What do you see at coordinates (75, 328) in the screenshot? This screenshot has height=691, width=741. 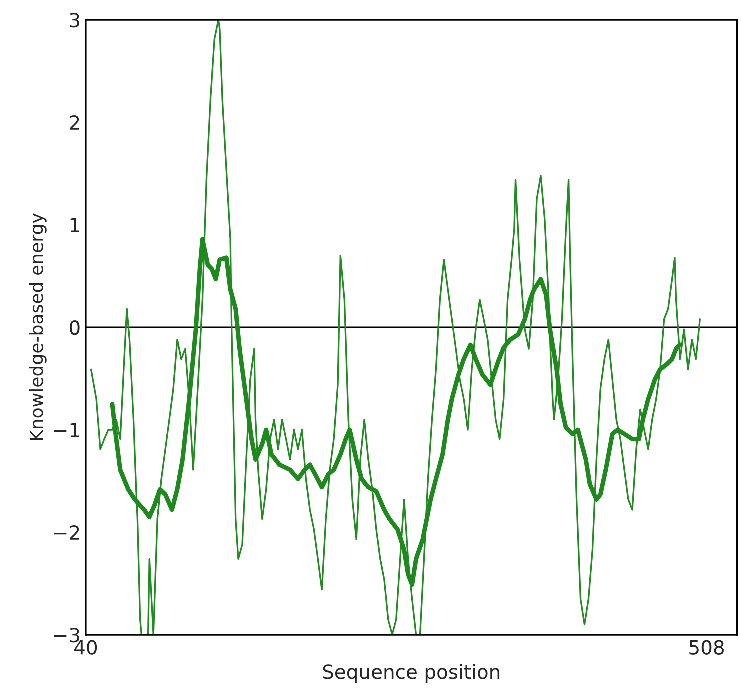 I see `y-tick-label: 0` at bounding box center [75, 328].